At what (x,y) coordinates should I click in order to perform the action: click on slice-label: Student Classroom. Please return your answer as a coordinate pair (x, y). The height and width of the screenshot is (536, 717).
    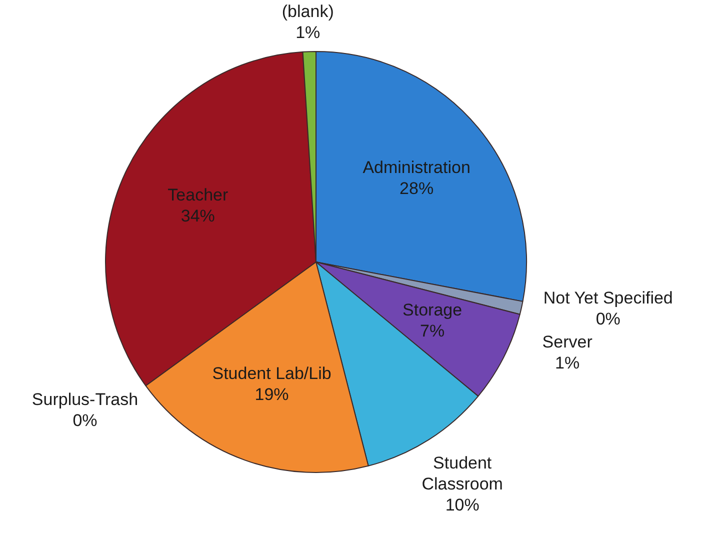
    Looking at the image, I should click on (462, 474).